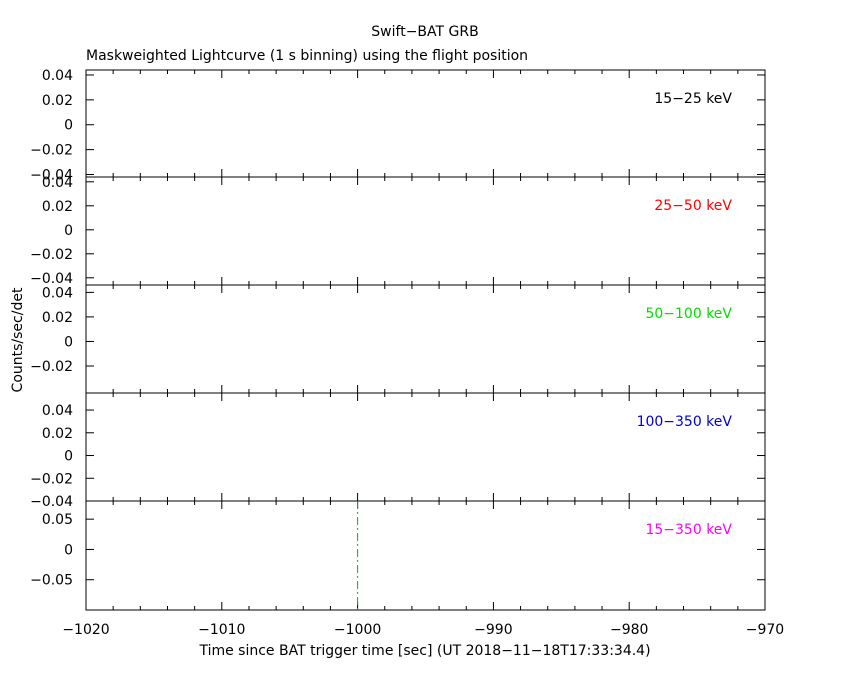  I want to click on x-tick-label: −970, so click(765, 630).